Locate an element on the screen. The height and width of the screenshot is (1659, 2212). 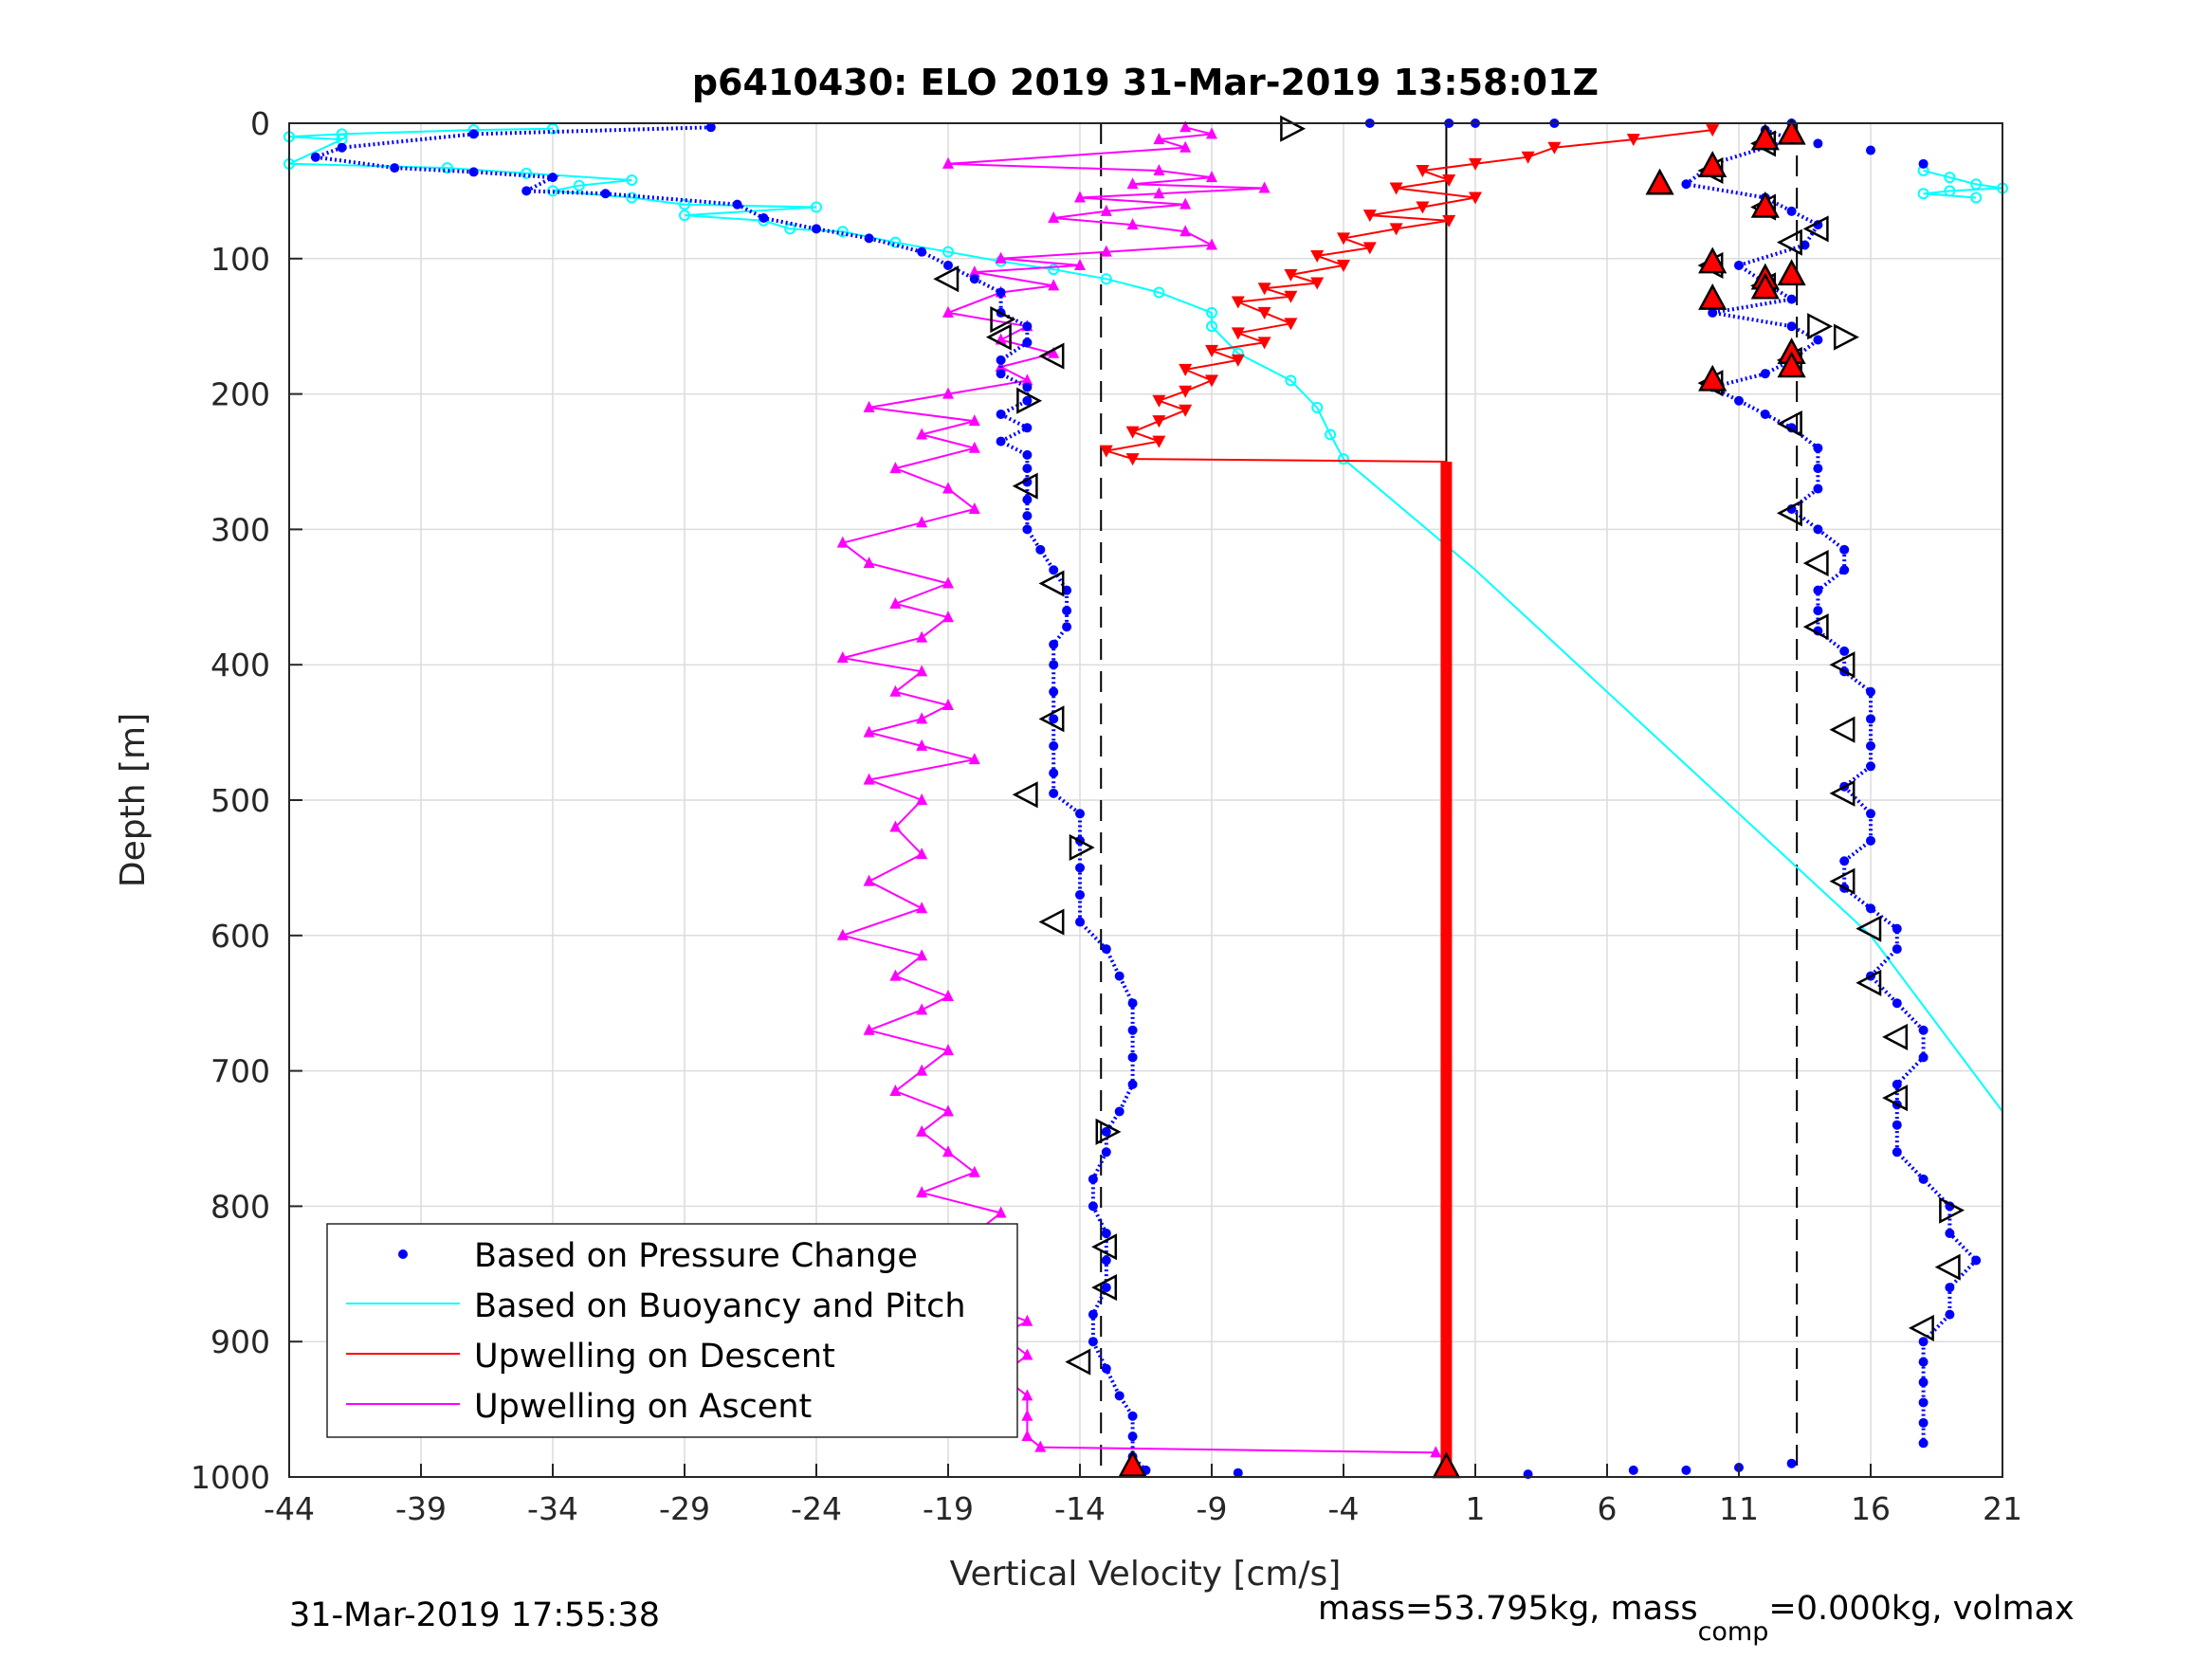
y-tick-label: 400 is located at coordinates (240, 665).